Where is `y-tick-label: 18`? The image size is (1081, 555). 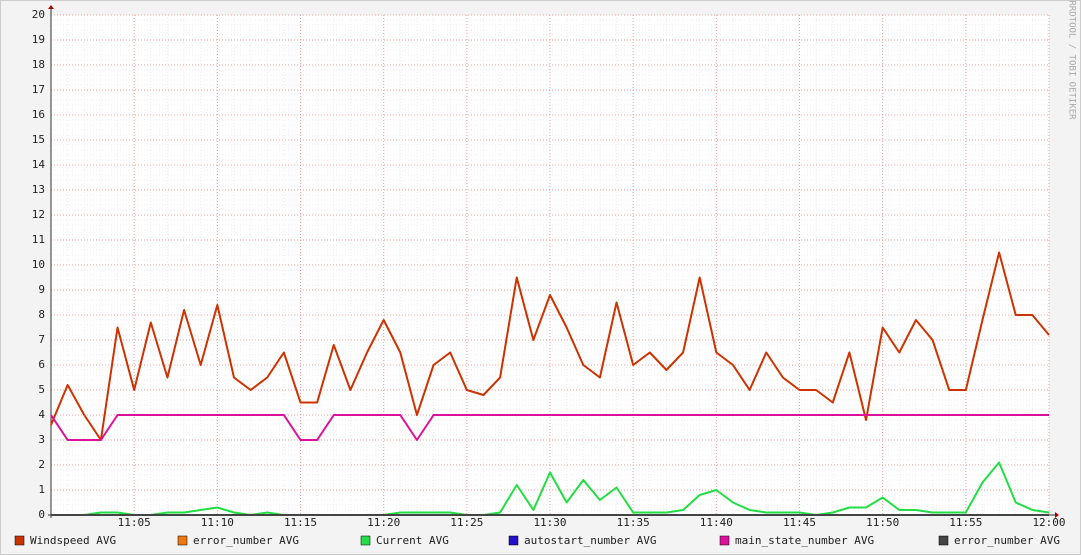 y-tick-label: 18 is located at coordinates (38, 64).